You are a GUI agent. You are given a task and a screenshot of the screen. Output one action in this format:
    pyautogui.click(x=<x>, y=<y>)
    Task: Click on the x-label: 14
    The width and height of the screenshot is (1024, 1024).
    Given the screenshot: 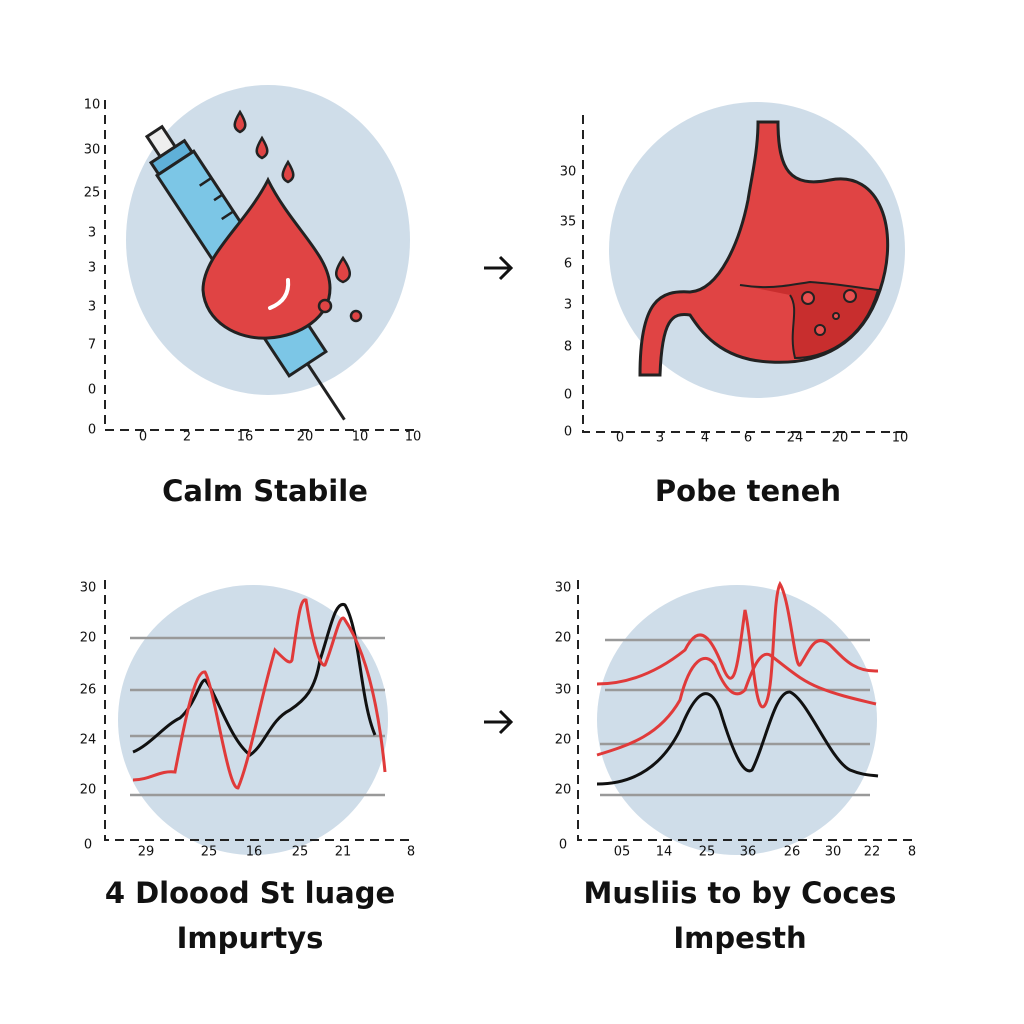 What is the action you would take?
    pyautogui.click(x=664, y=852)
    